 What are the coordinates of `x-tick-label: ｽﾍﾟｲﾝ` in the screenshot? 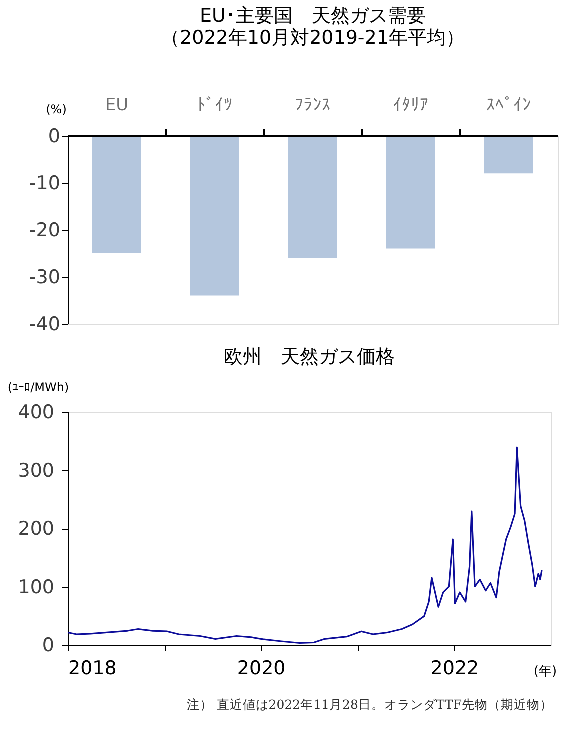 It's located at (509, 106).